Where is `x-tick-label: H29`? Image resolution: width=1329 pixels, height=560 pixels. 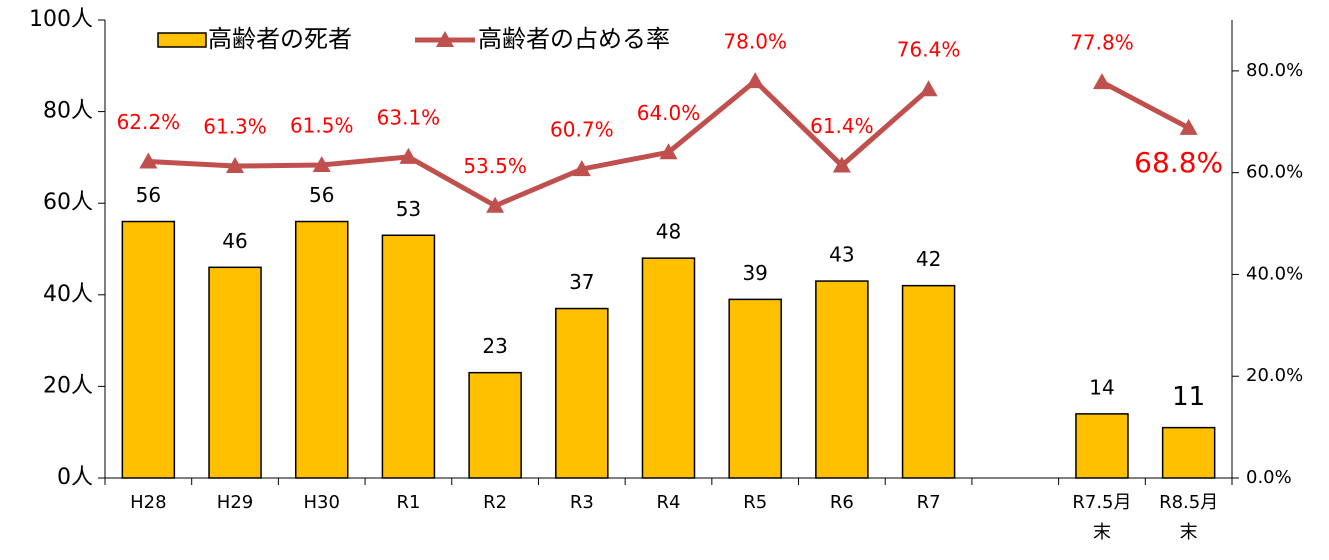 x-tick-label: H29 is located at coordinates (235, 502).